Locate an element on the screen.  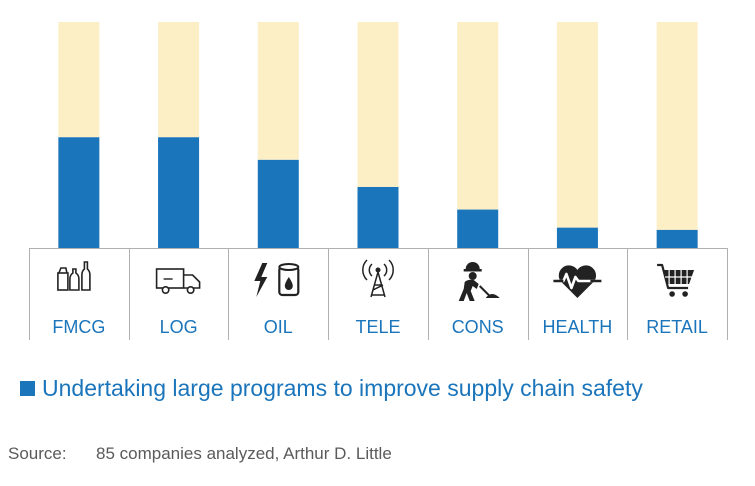
bar-group-fmcg is located at coordinates (79, 135).